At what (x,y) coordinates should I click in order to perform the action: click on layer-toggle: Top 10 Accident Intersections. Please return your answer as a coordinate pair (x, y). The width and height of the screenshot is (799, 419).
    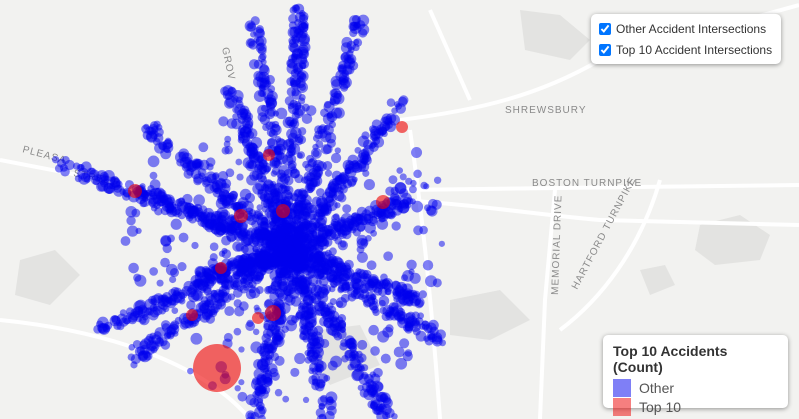
    Looking at the image, I should click on (687, 49).